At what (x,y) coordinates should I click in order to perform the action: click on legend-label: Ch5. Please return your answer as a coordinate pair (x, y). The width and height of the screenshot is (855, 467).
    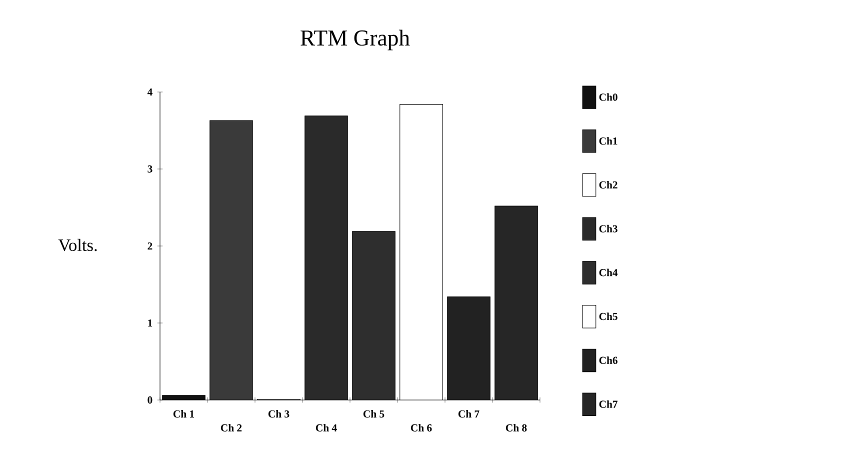
    Looking at the image, I should click on (608, 316).